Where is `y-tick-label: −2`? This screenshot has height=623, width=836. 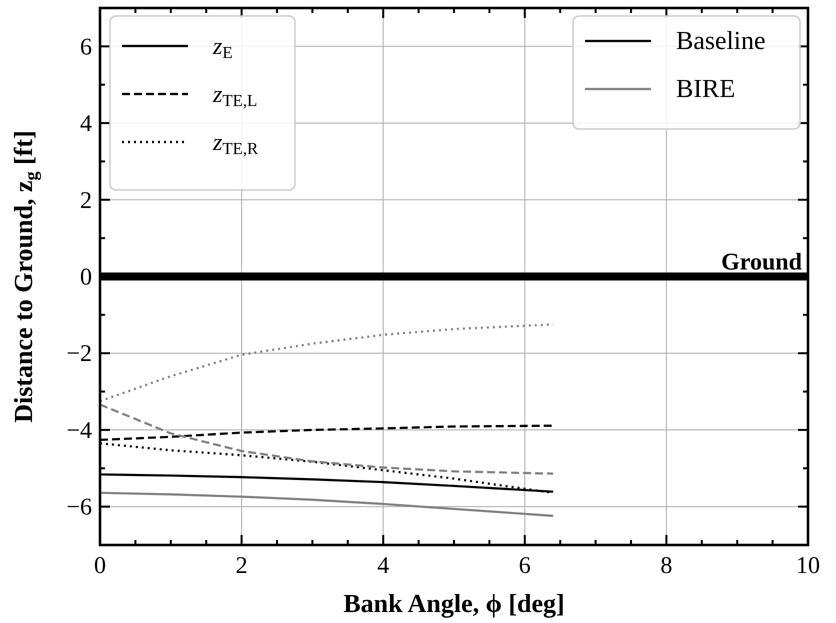
y-tick-label: −2 is located at coordinates (79, 354).